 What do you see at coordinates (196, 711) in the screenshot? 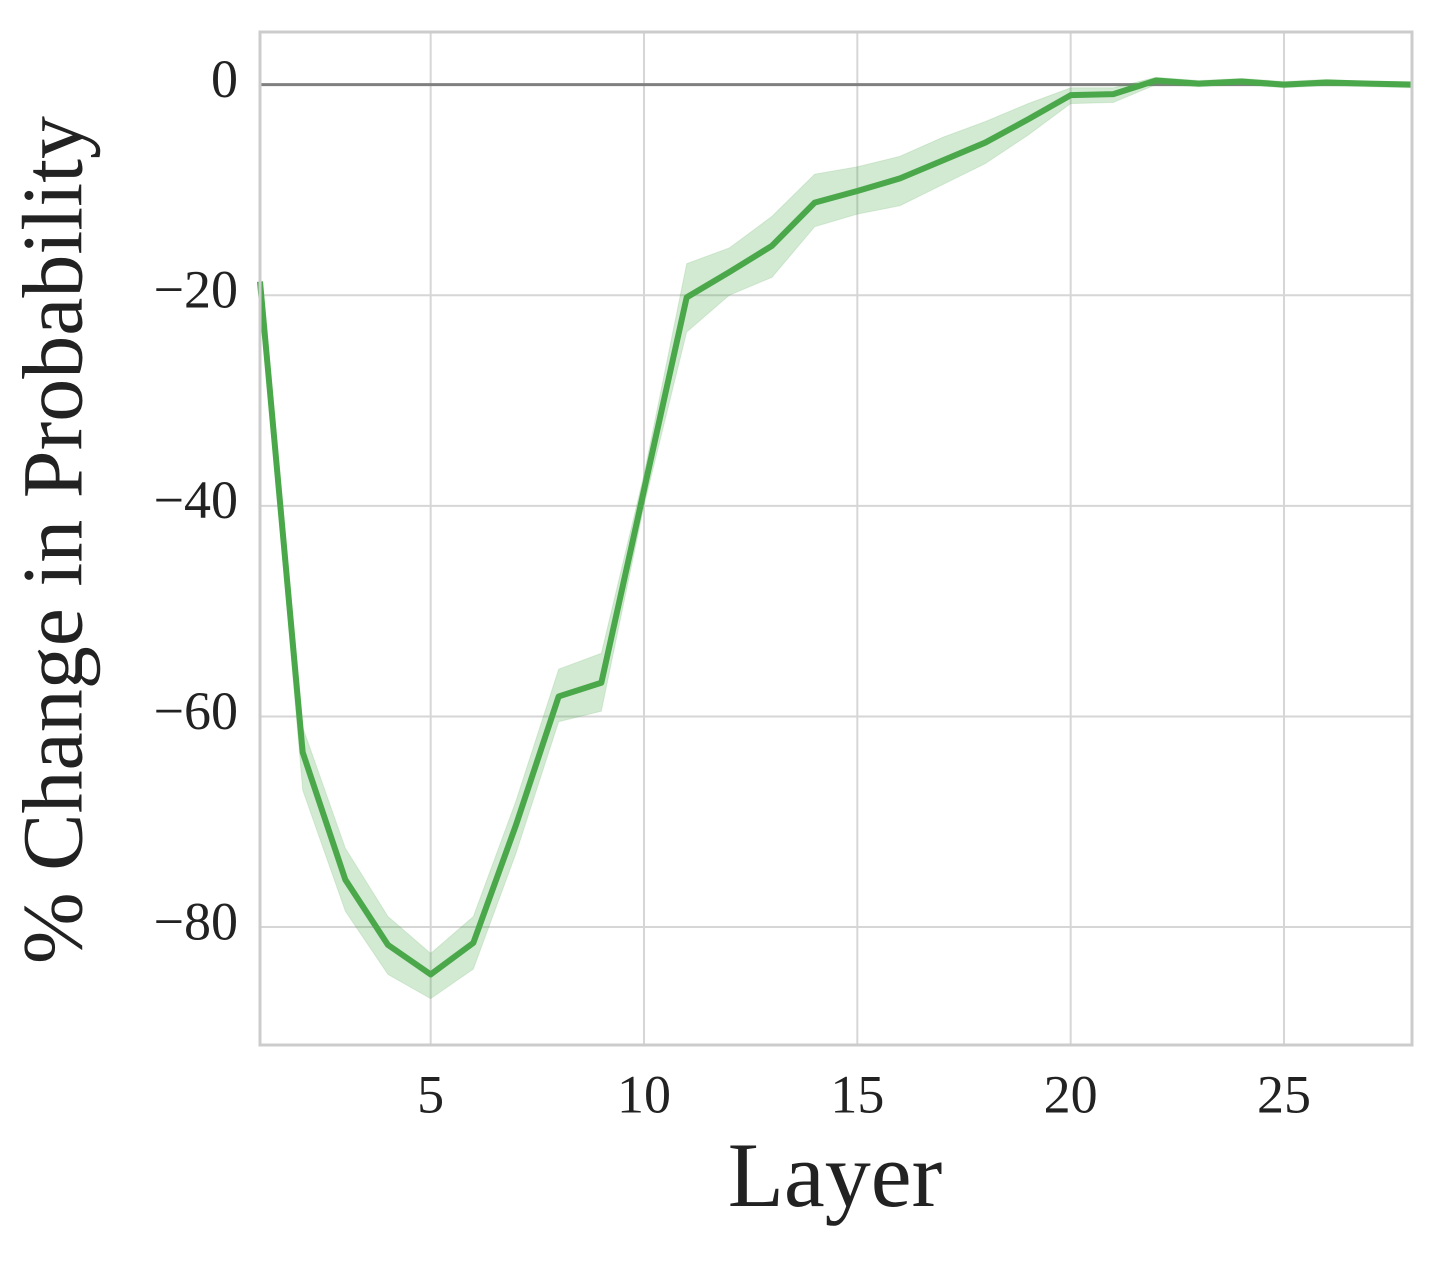
I see `y-tick-label: −60` at bounding box center [196, 711].